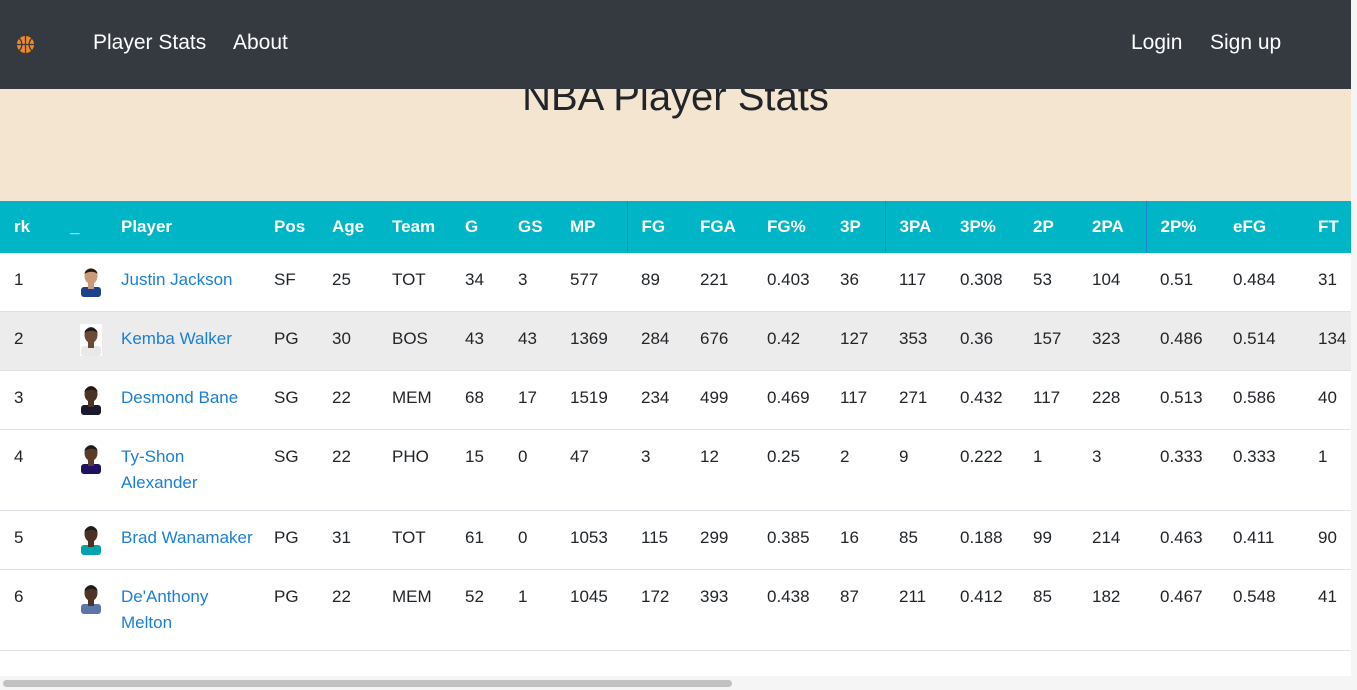 This screenshot has width=1357, height=690. Describe the element at coordinates (1254, 537) in the screenshot. I see `cell-efg: 0.411` at that location.